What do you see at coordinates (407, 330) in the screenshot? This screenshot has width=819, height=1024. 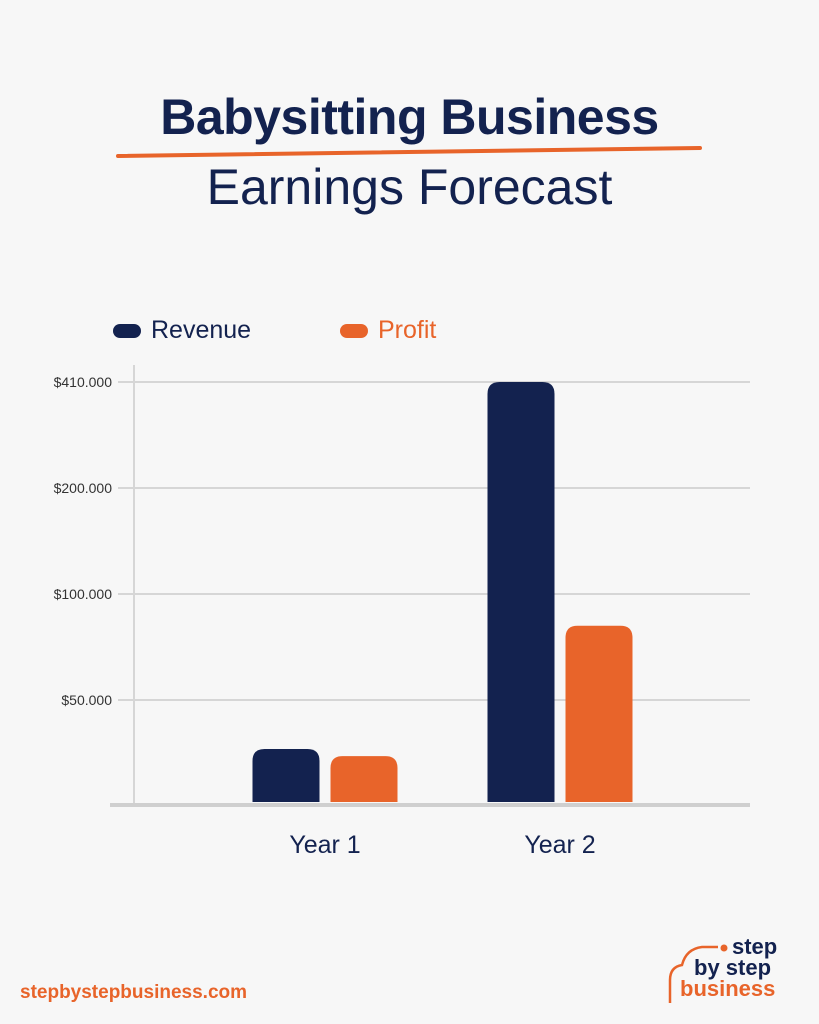 I see `legend-label-profit: Profit` at bounding box center [407, 330].